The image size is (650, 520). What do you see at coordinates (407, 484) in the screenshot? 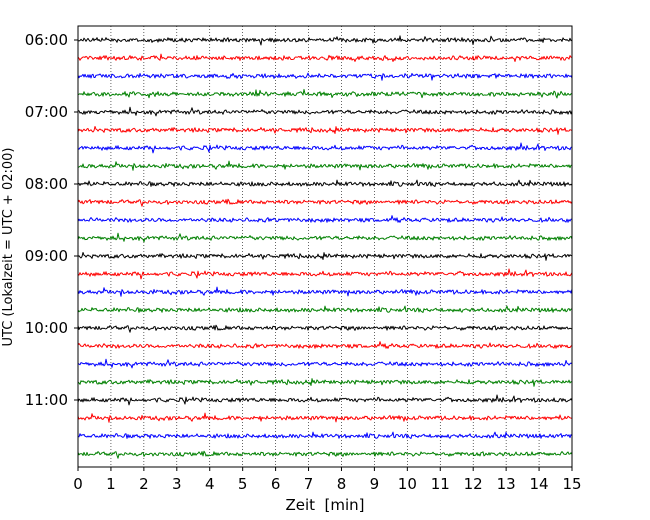
I see `x-tick-label: 10` at bounding box center [407, 484].